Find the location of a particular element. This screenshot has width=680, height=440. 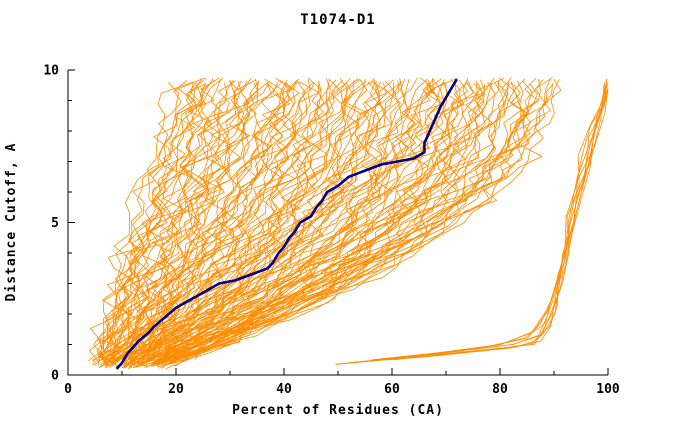

x-tick-label: 60 is located at coordinates (392, 389).